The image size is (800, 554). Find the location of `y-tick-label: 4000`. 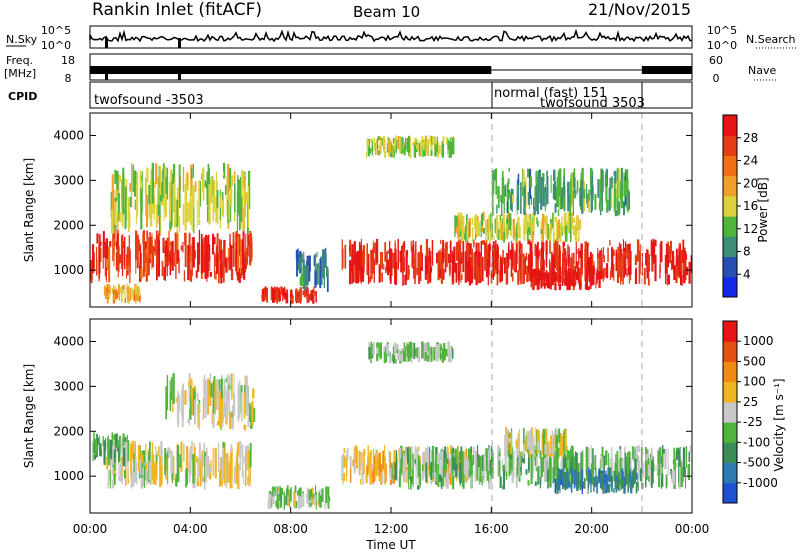

y-tick-label: 4000 is located at coordinates (68, 341).